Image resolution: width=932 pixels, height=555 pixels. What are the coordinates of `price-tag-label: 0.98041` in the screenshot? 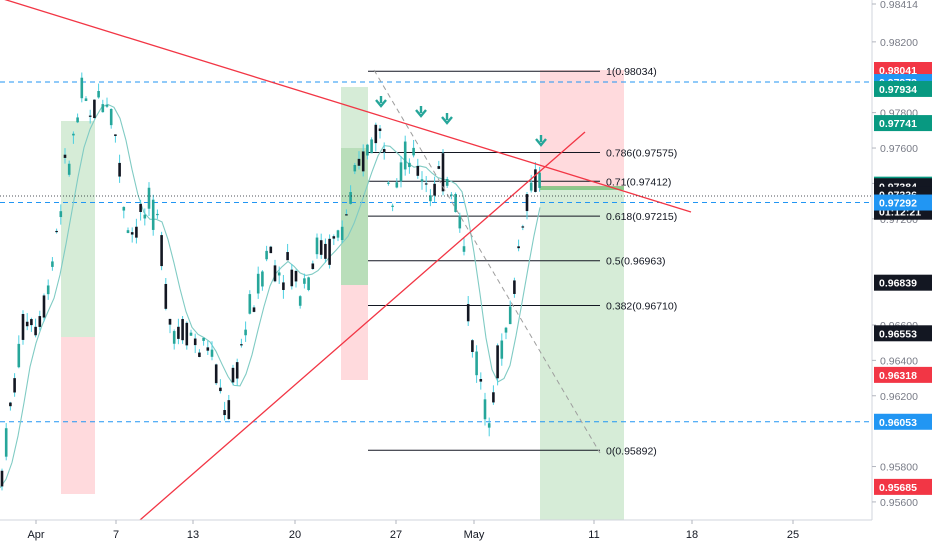 It's located at (898, 71).